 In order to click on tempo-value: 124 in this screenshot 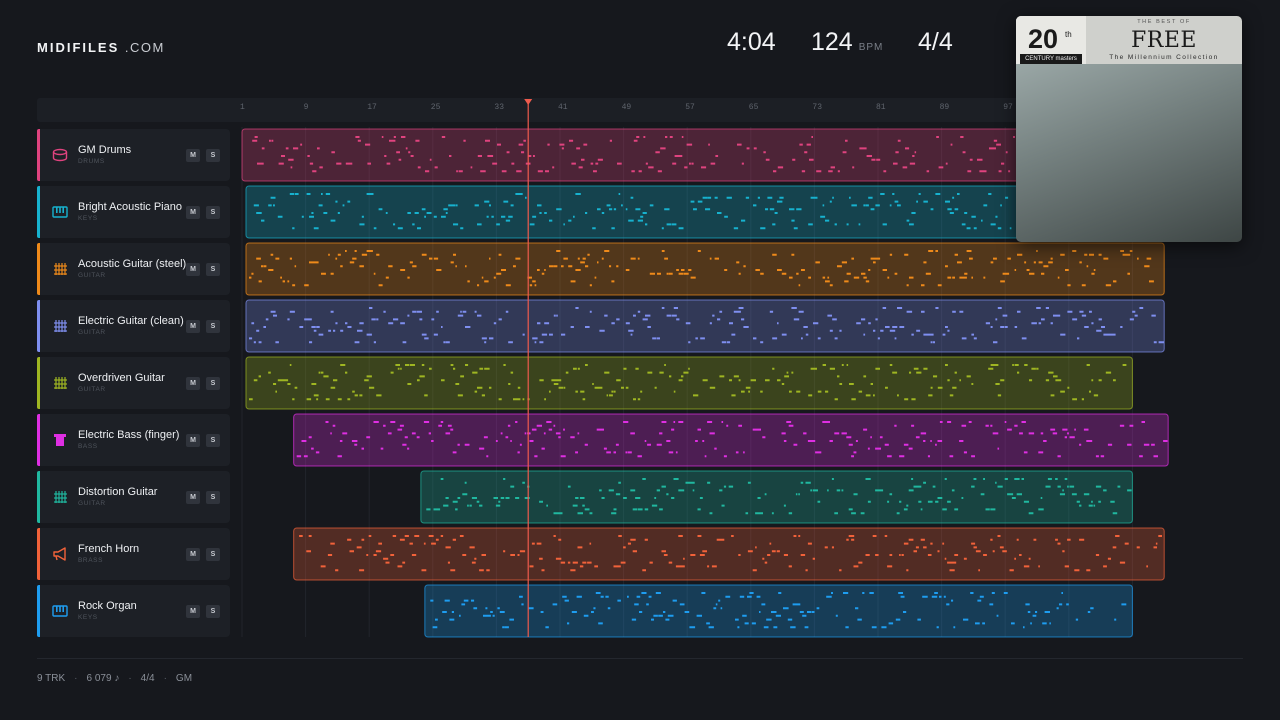, I will do `click(832, 42)`.